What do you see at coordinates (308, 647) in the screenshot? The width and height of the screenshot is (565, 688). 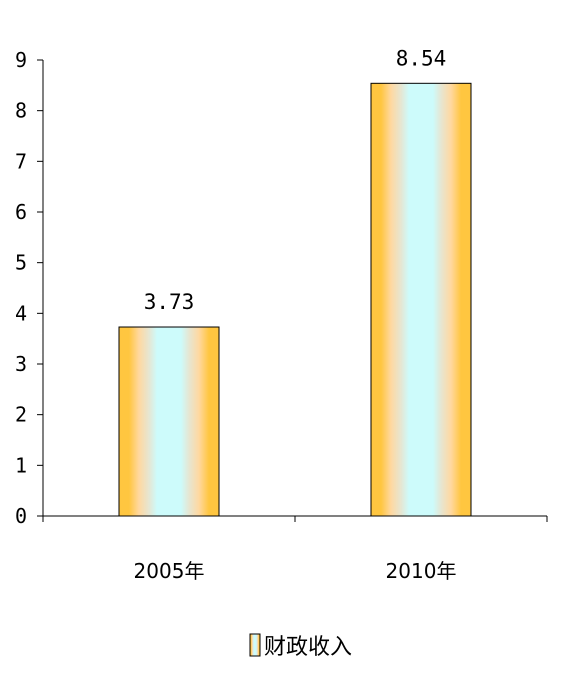 I see `legend-label: 财政收入` at bounding box center [308, 647].